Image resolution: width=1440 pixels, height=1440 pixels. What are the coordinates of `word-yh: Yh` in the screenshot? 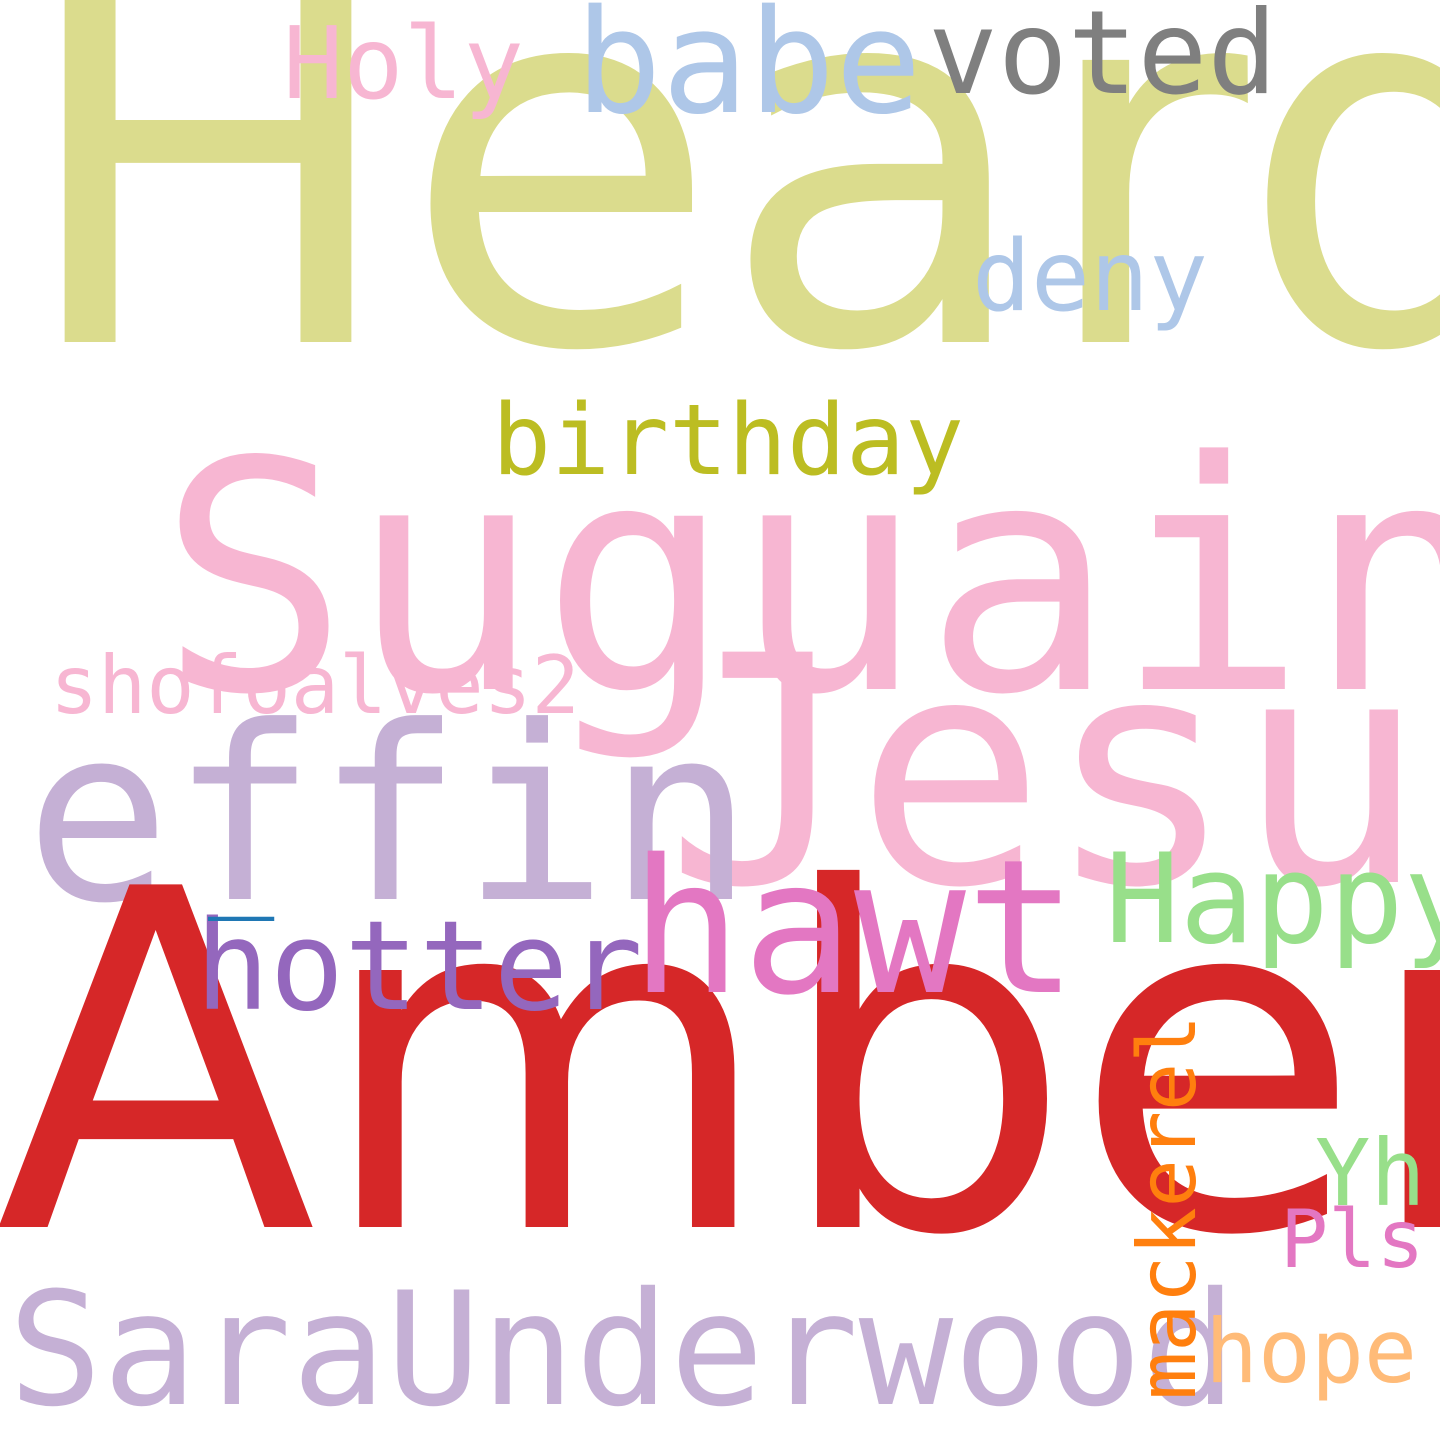 It's located at (1370, 1173).